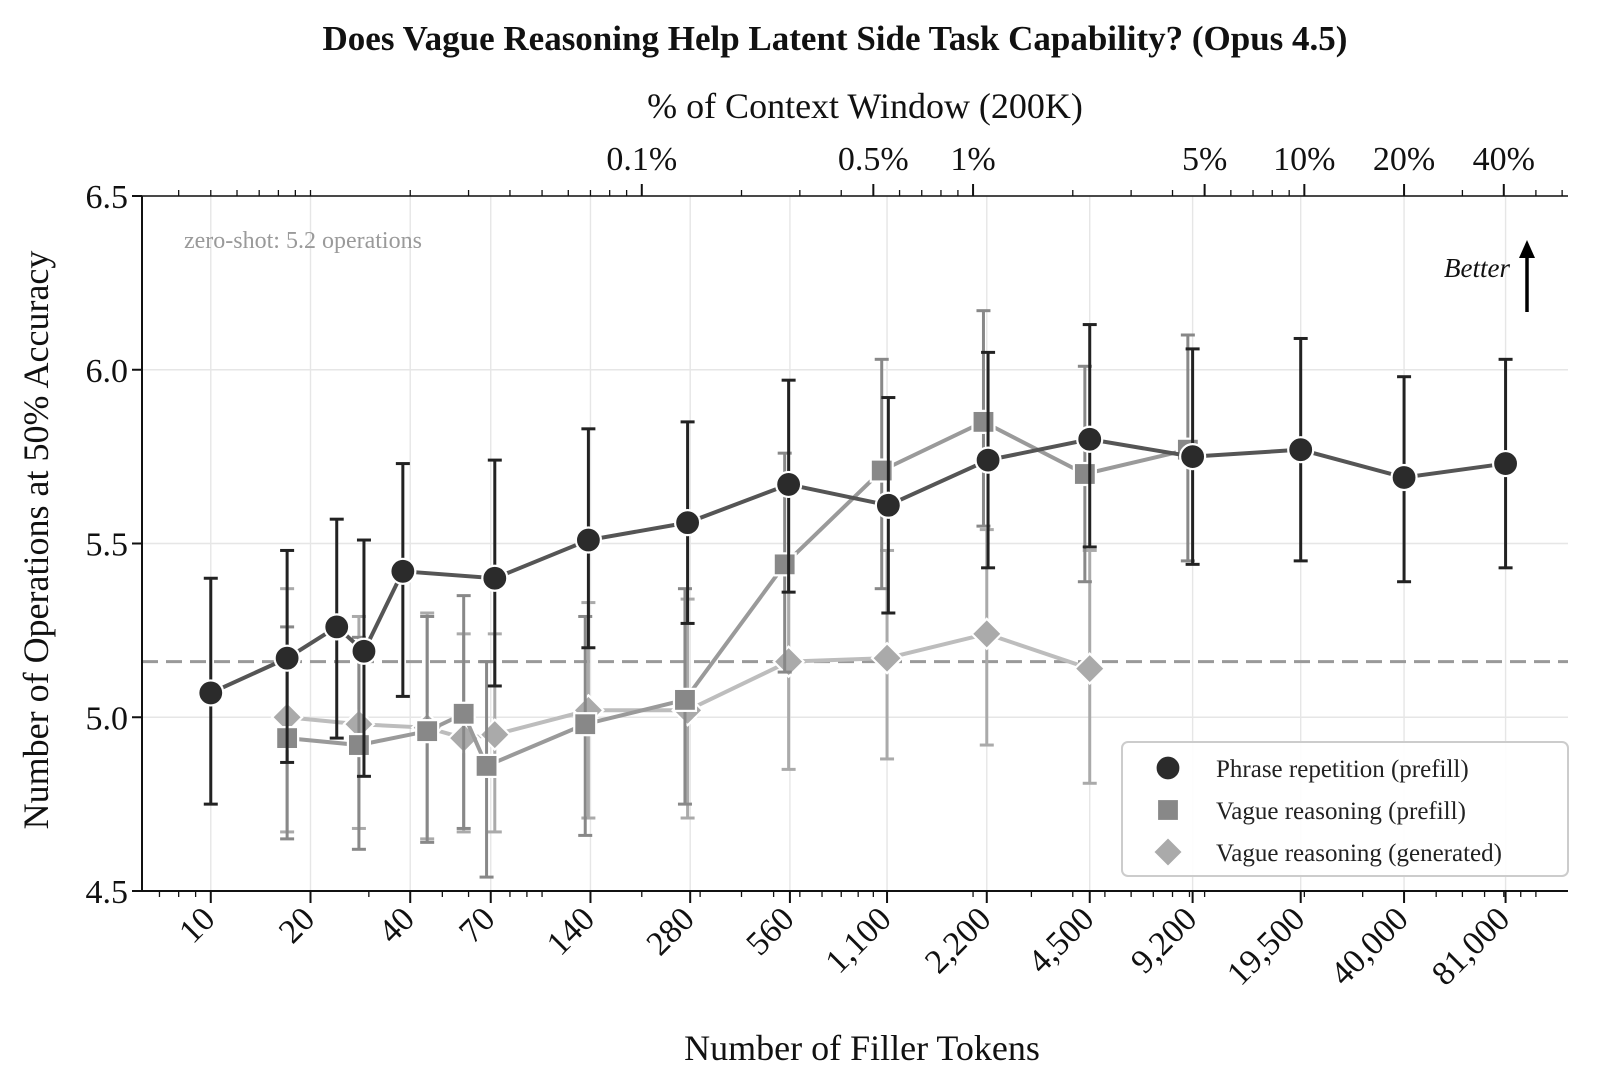 Image resolution: width=1600 pixels, height=1088 pixels. I want to click on zero-shot-annotation: zero-shot: 5.2 operations, so click(303, 241).